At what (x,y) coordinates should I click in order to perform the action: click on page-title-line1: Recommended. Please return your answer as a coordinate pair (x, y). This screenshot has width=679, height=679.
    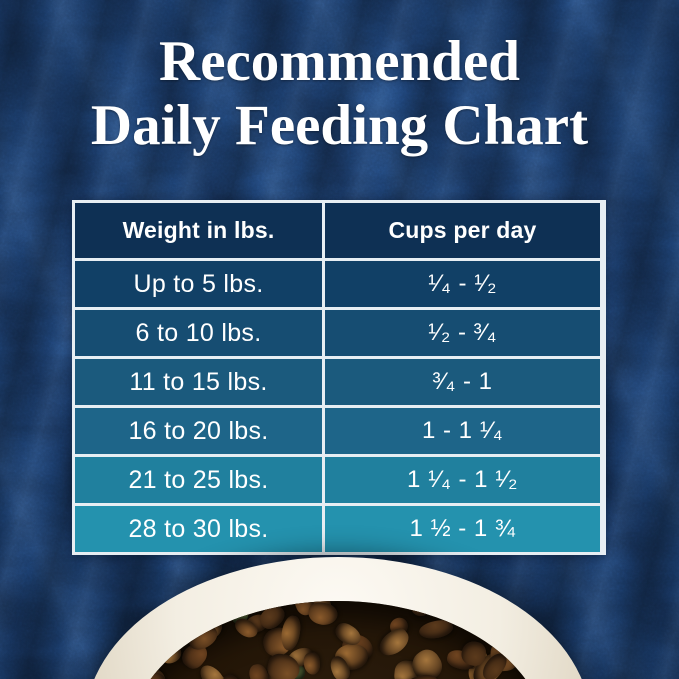
    Looking at the image, I should click on (339, 61).